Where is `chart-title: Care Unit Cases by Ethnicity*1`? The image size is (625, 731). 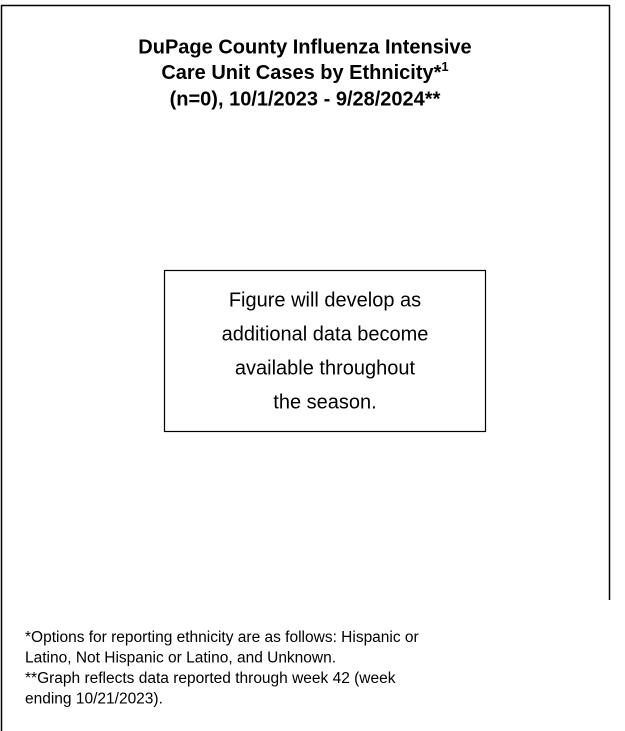 chart-title: Care Unit Cases by Ethnicity*1 is located at coordinates (304, 71).